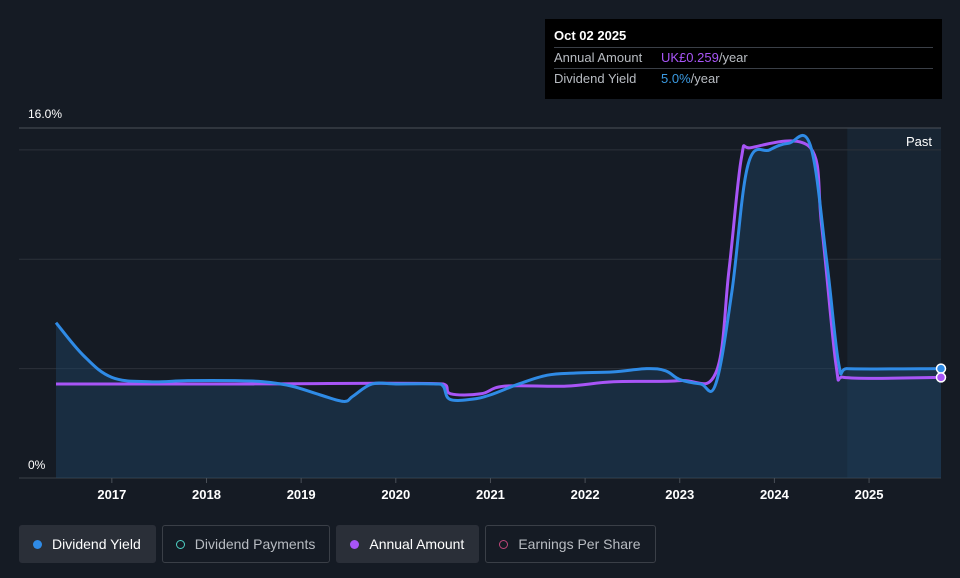 The image size is (960, 578). I want to click on annual-amount-dot-icon, so click(355, 544).